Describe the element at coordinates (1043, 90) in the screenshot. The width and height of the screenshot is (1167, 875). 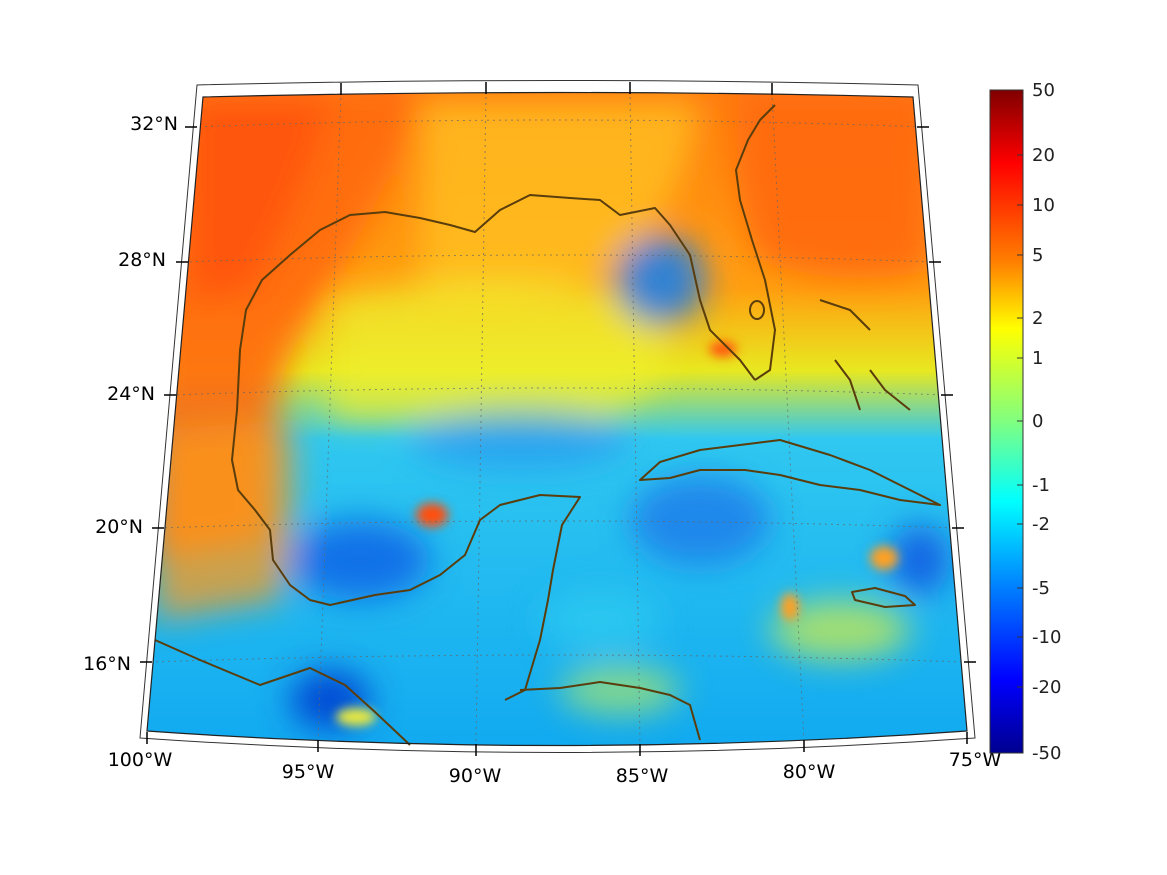
I see `colorbar-tick: 50` at that location.